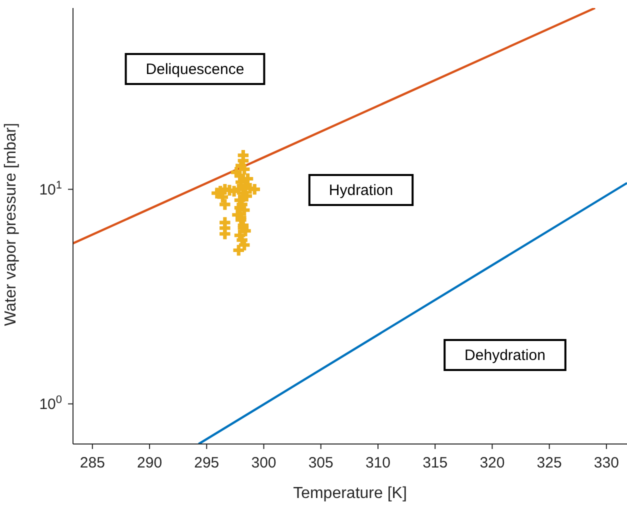 The width and height of the screenshot is (627, 506). What do you see at coordinates (263, 463) in the screenshot?
I see `x-tick-label: 300` at bounding box center [263, 463].